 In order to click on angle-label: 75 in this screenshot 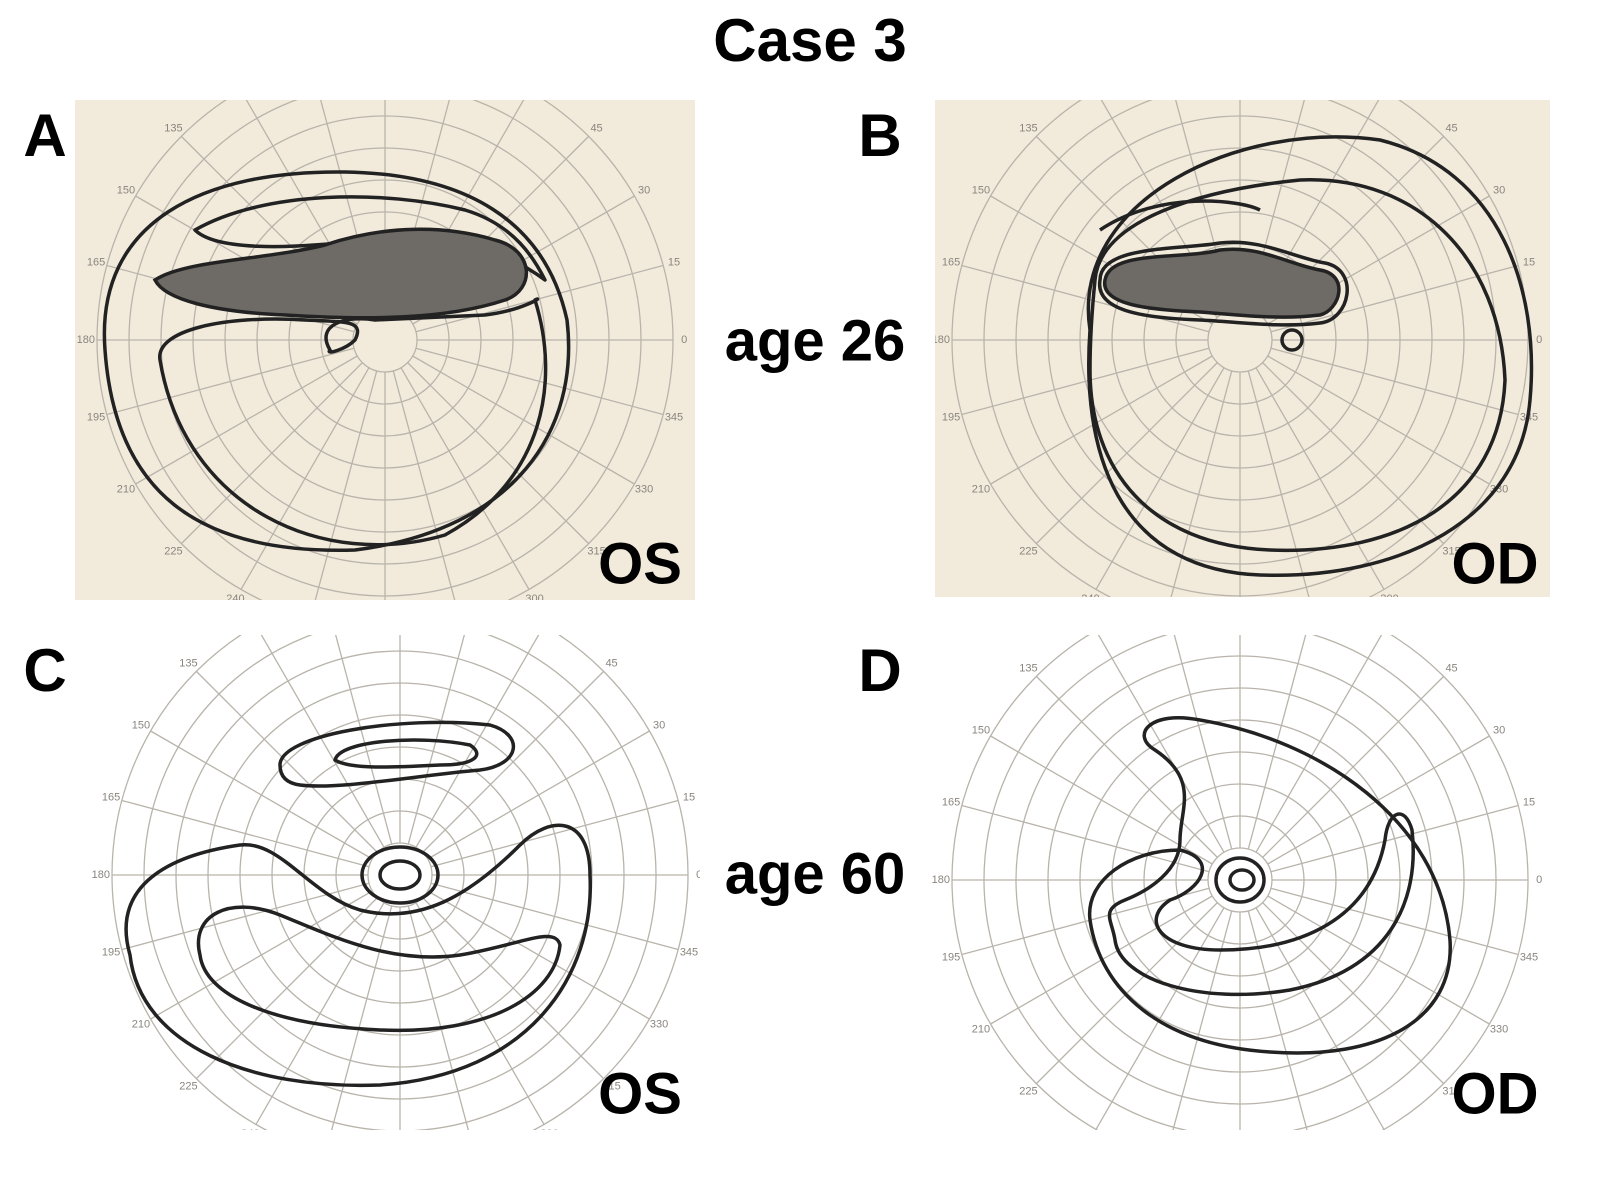, I will do `click(462, 51)`.